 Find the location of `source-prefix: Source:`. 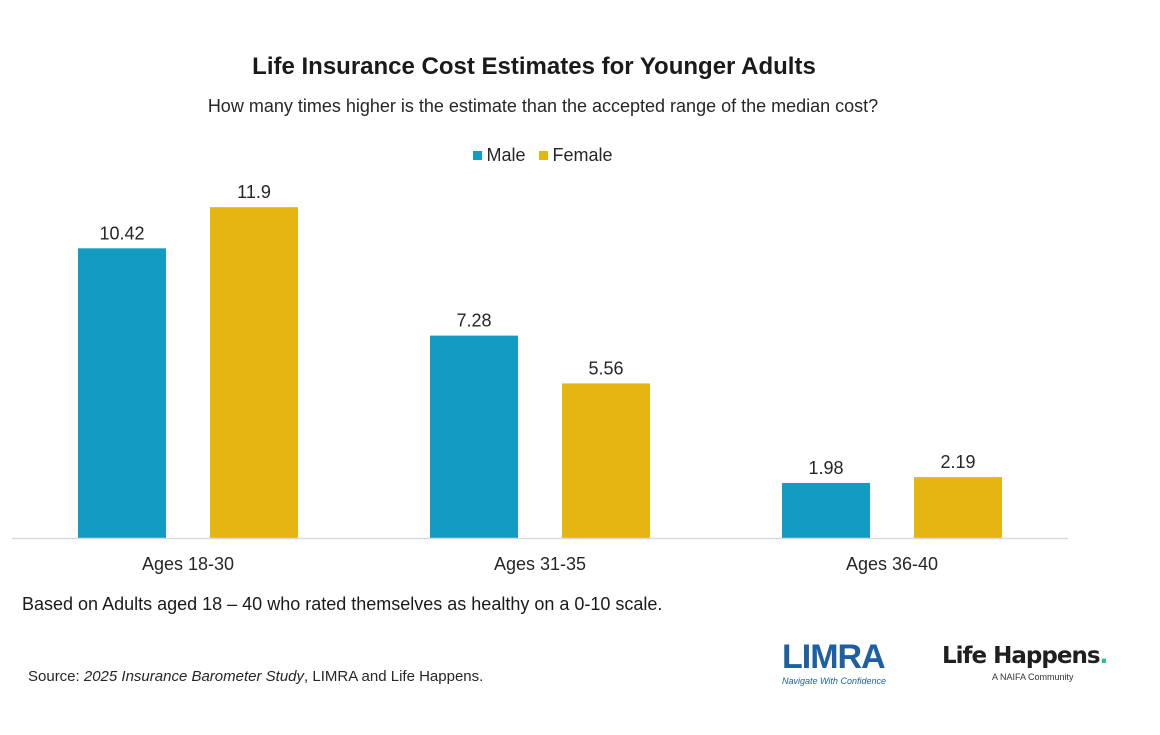

source-prefix: Source: is located at coordinates (56, 676).